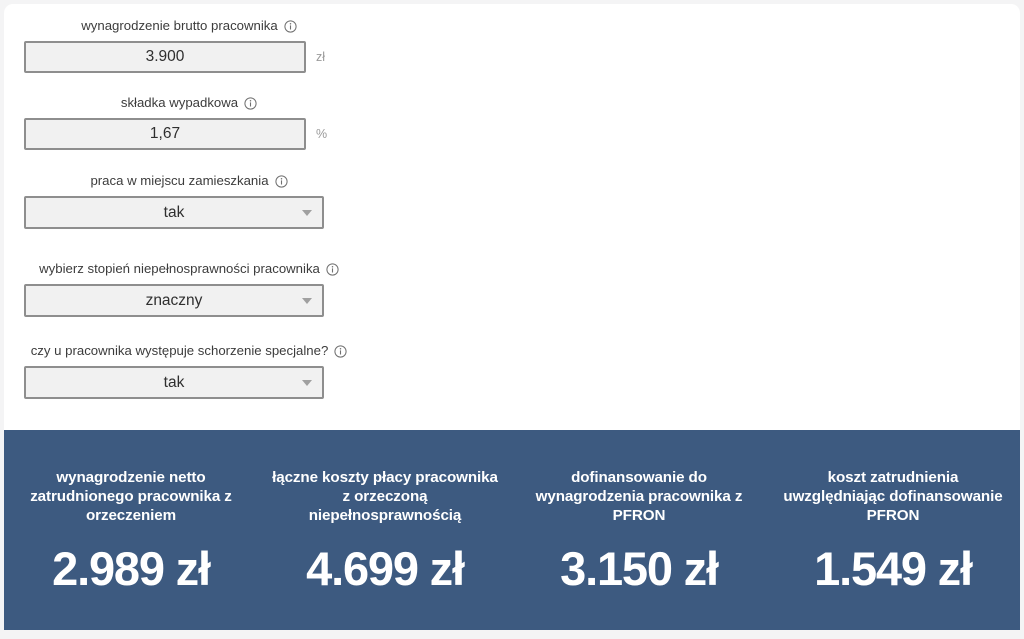 The height and width of the screenshot is (639, 1024). Describe the element at coordinates (165, 134) in the screenshot. I see `skladka-wypadkowa-input` at that location.